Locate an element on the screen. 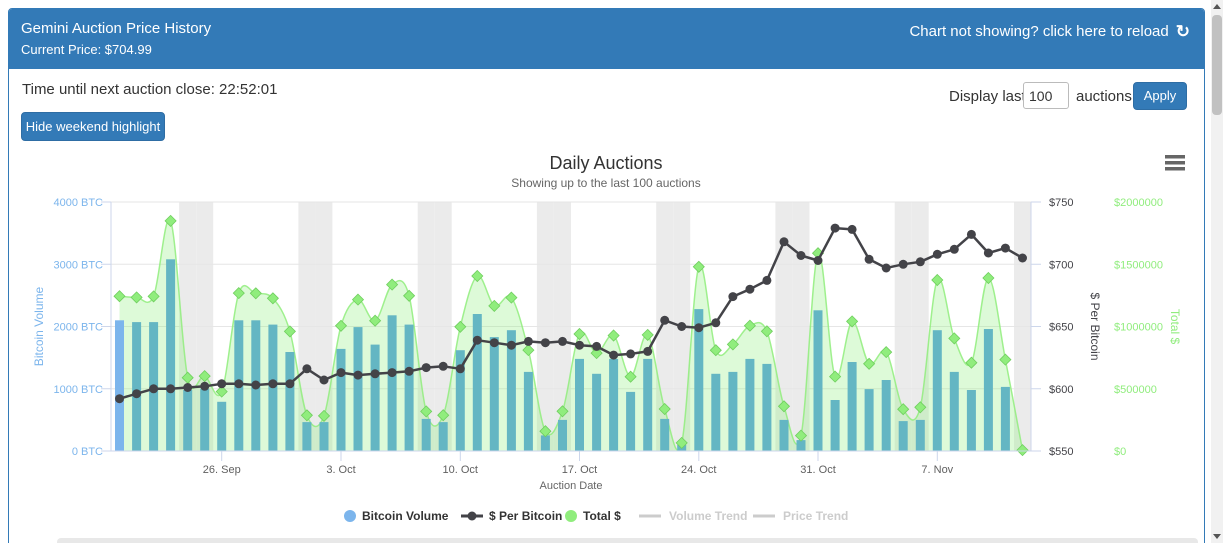  legend-item: Total $ is located at coordinates (593, 516).